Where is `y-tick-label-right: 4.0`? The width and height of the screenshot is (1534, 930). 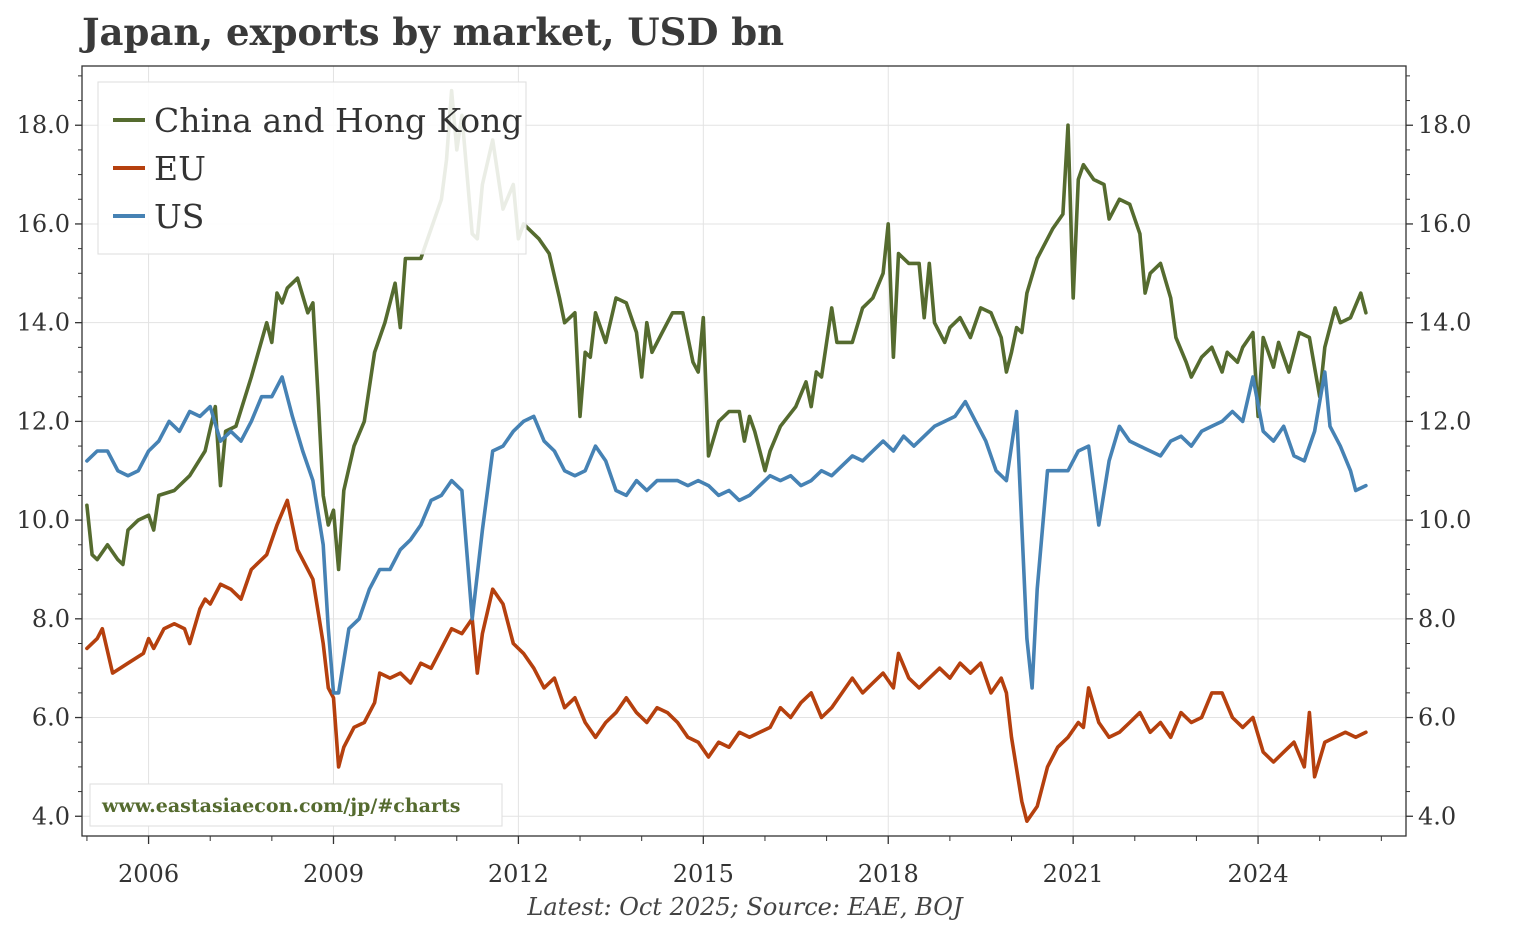
y-tick-label-right: 4.0 is located at coordinates (1437, 816).